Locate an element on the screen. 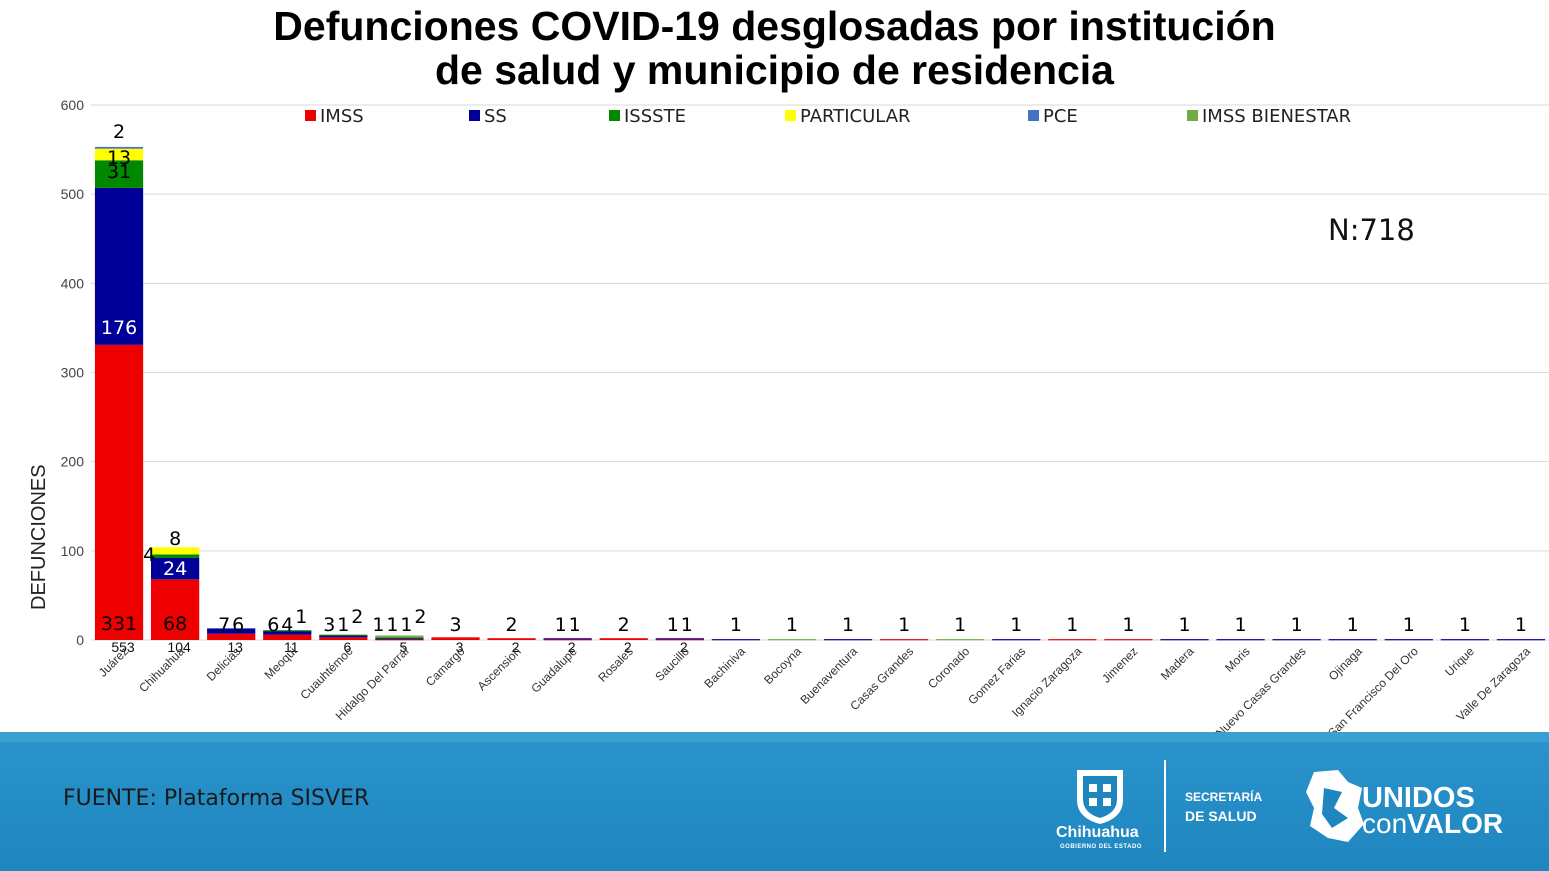 Image resolution: width=1549 pixels, height=871 pixels. x-tick-label: Chihuahua is located at coordinates (161, 669).